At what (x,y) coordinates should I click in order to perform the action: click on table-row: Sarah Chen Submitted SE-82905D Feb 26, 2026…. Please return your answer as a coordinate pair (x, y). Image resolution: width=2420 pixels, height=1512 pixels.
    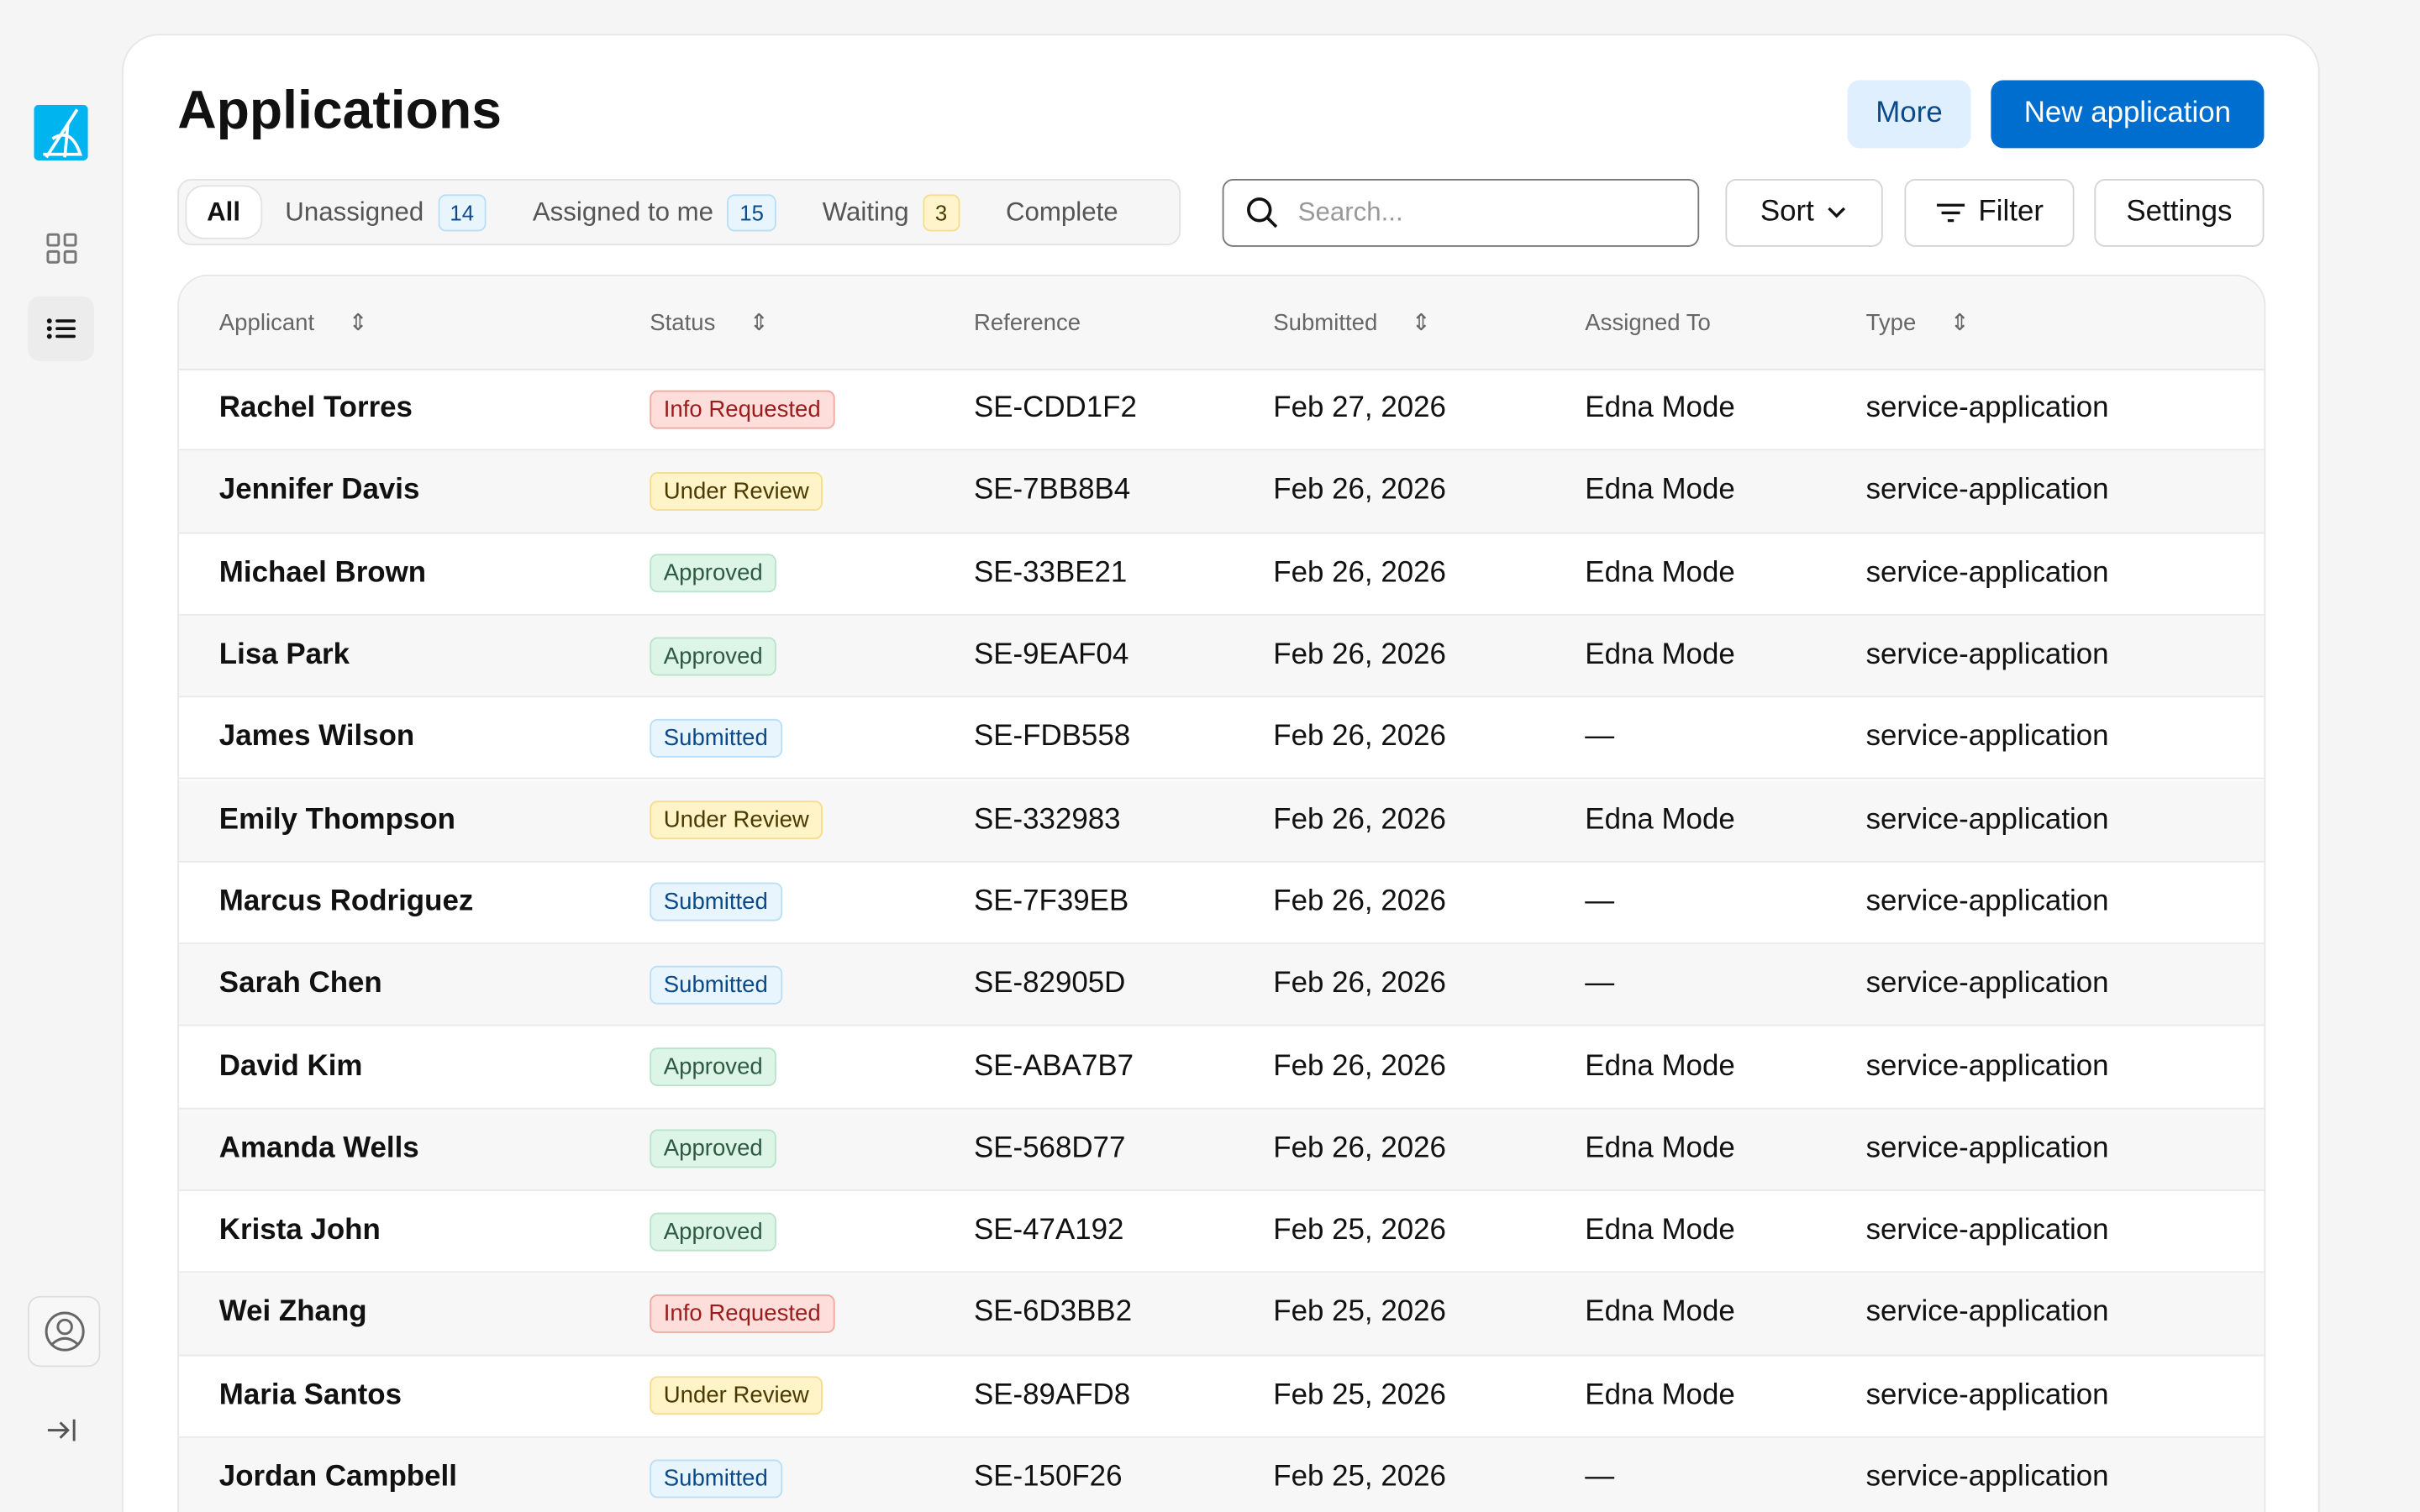
    Looking at the image, I should click on (1222, 985).